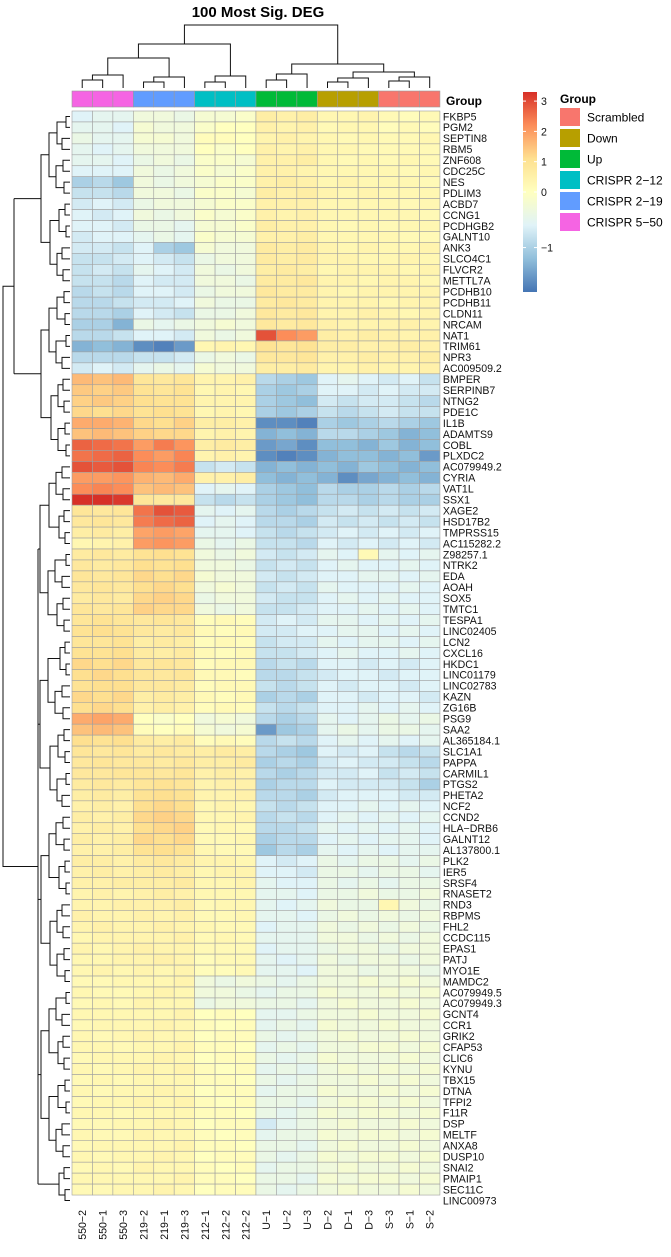 The width and height of the screenshot is (671, 1257). I want to click on row-label: EDA, so click(454, 577).